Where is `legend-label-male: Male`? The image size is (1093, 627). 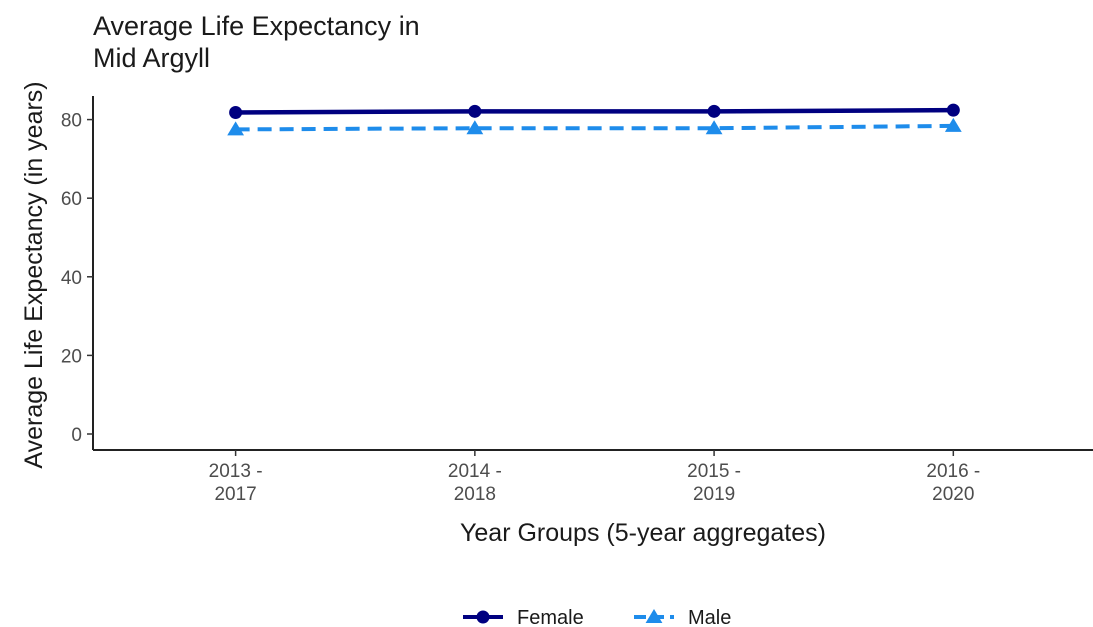
legend-label-male: Male is located at coordinates (709, 617).